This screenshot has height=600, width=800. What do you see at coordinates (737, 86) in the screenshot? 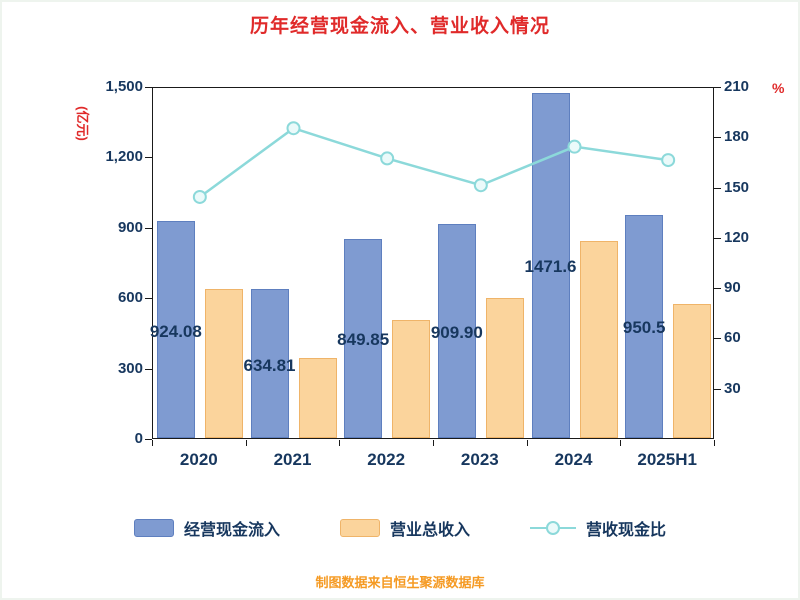
I see `right-axis-tick-label: 210` at bounding box center [737, 86].